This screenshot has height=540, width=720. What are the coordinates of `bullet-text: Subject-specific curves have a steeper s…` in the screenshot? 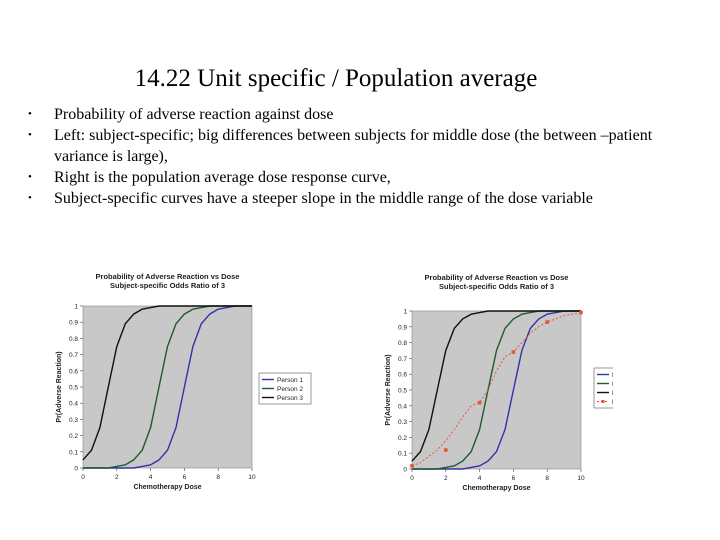 It's located at (323, 198).